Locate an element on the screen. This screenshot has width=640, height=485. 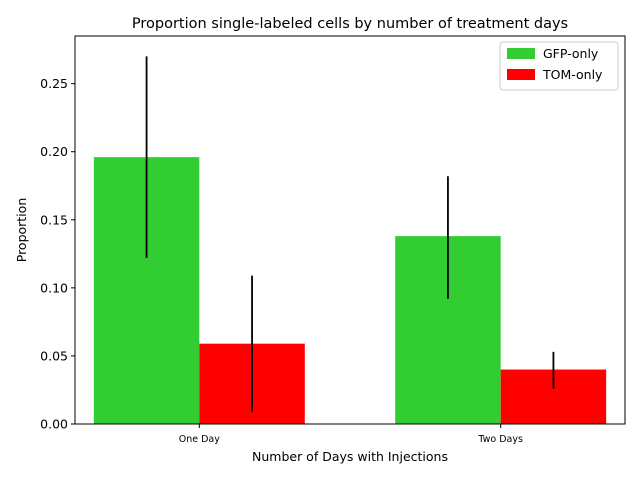
y-tick-label: 0.10 is located at coordinates (54, 287).